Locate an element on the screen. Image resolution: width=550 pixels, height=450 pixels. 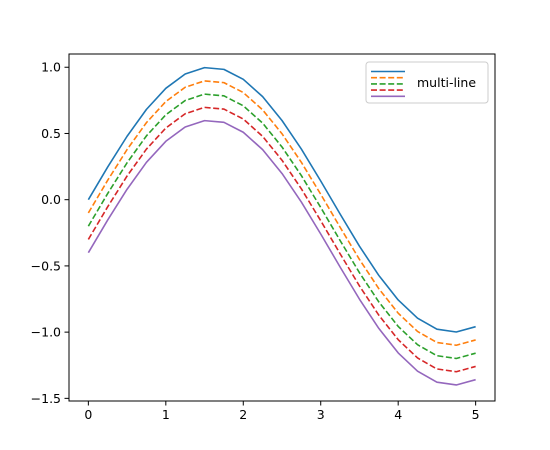
x-axis: 0 1 2 3 4 5 is located at coordinates (282, 411).